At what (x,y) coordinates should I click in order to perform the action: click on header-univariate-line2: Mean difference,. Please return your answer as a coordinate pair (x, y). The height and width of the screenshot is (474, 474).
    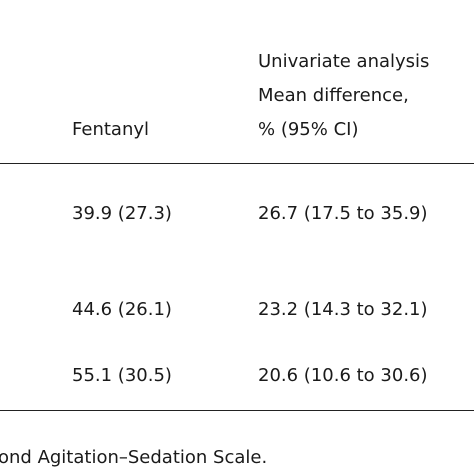
    Looking at the image, I should click on (333, 95).